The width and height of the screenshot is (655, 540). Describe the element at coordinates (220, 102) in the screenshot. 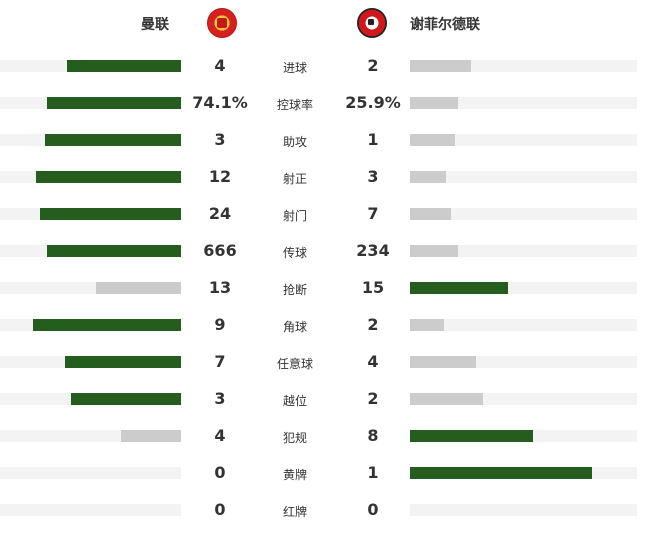

I see `home-stat-value: 74.1%` at that location.